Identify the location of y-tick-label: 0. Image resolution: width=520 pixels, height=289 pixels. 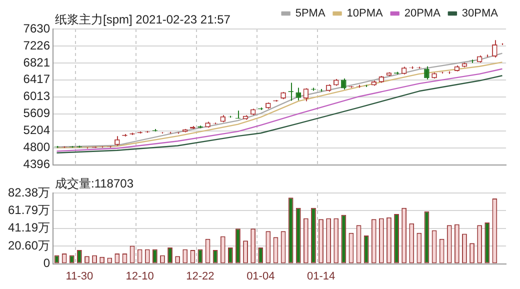
(46, 263).